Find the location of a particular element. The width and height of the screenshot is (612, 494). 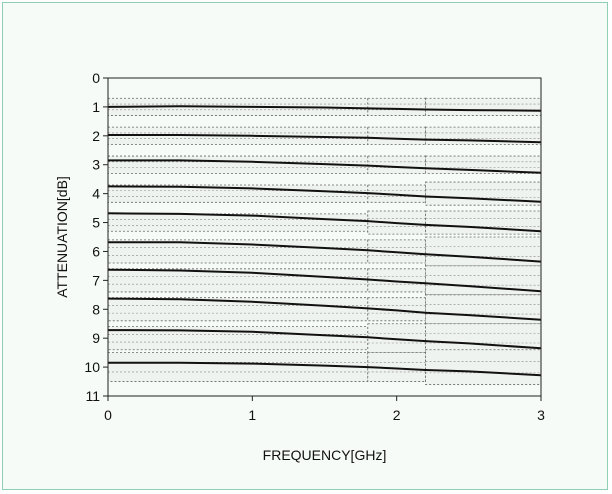

x-axis: 0 1 2 3 is located at coordinates (324, 409).